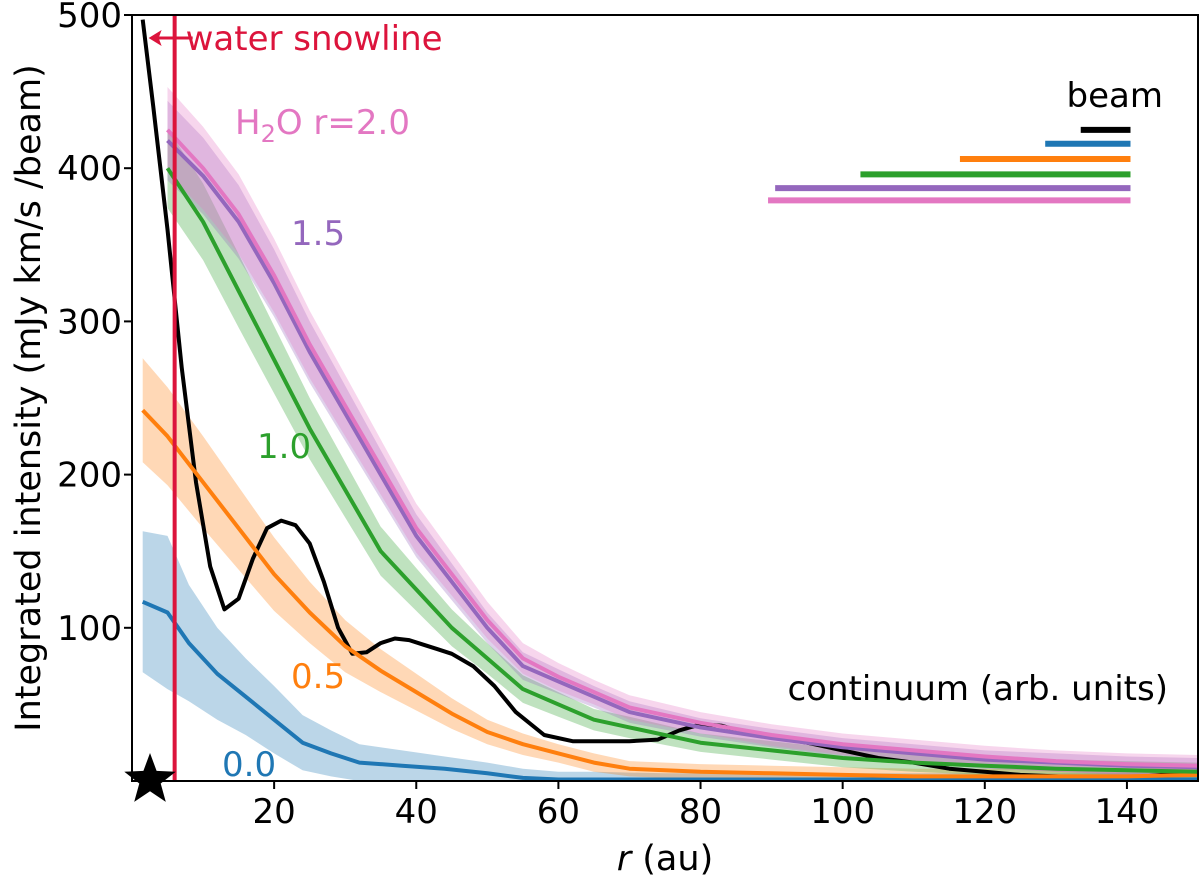  I want to click on x-tick-label-5: 120, so click(984, 812).